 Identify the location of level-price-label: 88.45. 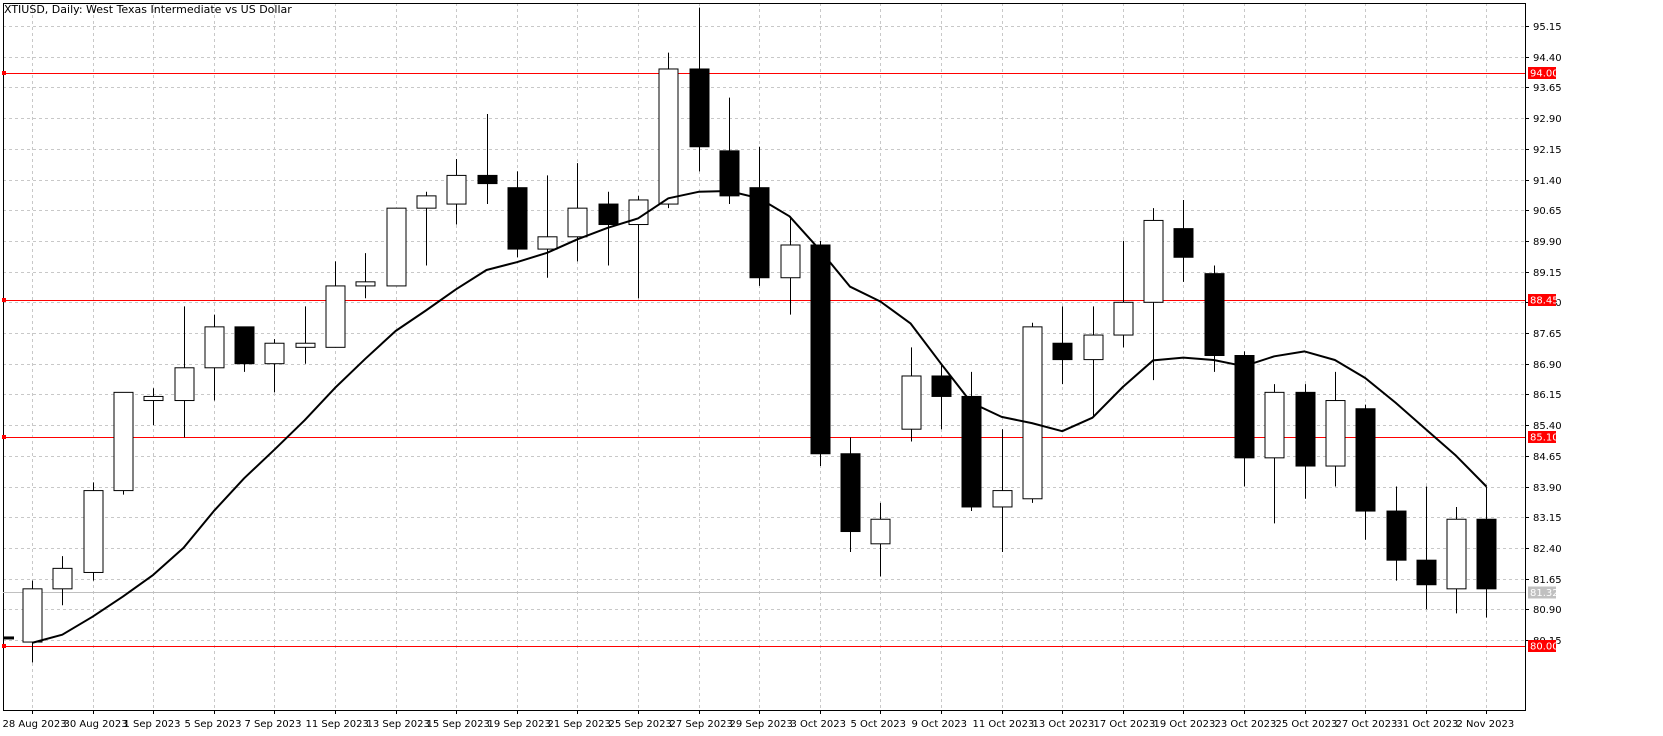
(1544, 301).